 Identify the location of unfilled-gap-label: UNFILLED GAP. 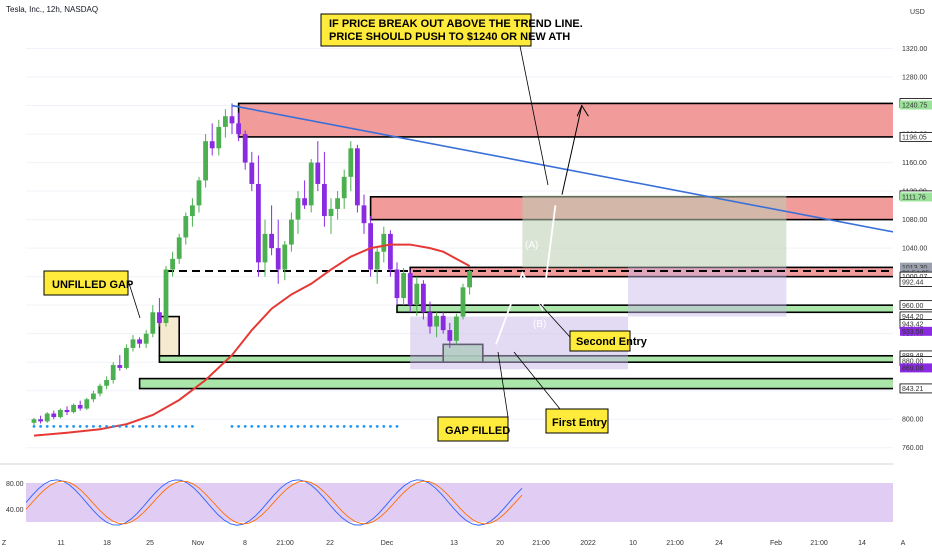
(92, 285).